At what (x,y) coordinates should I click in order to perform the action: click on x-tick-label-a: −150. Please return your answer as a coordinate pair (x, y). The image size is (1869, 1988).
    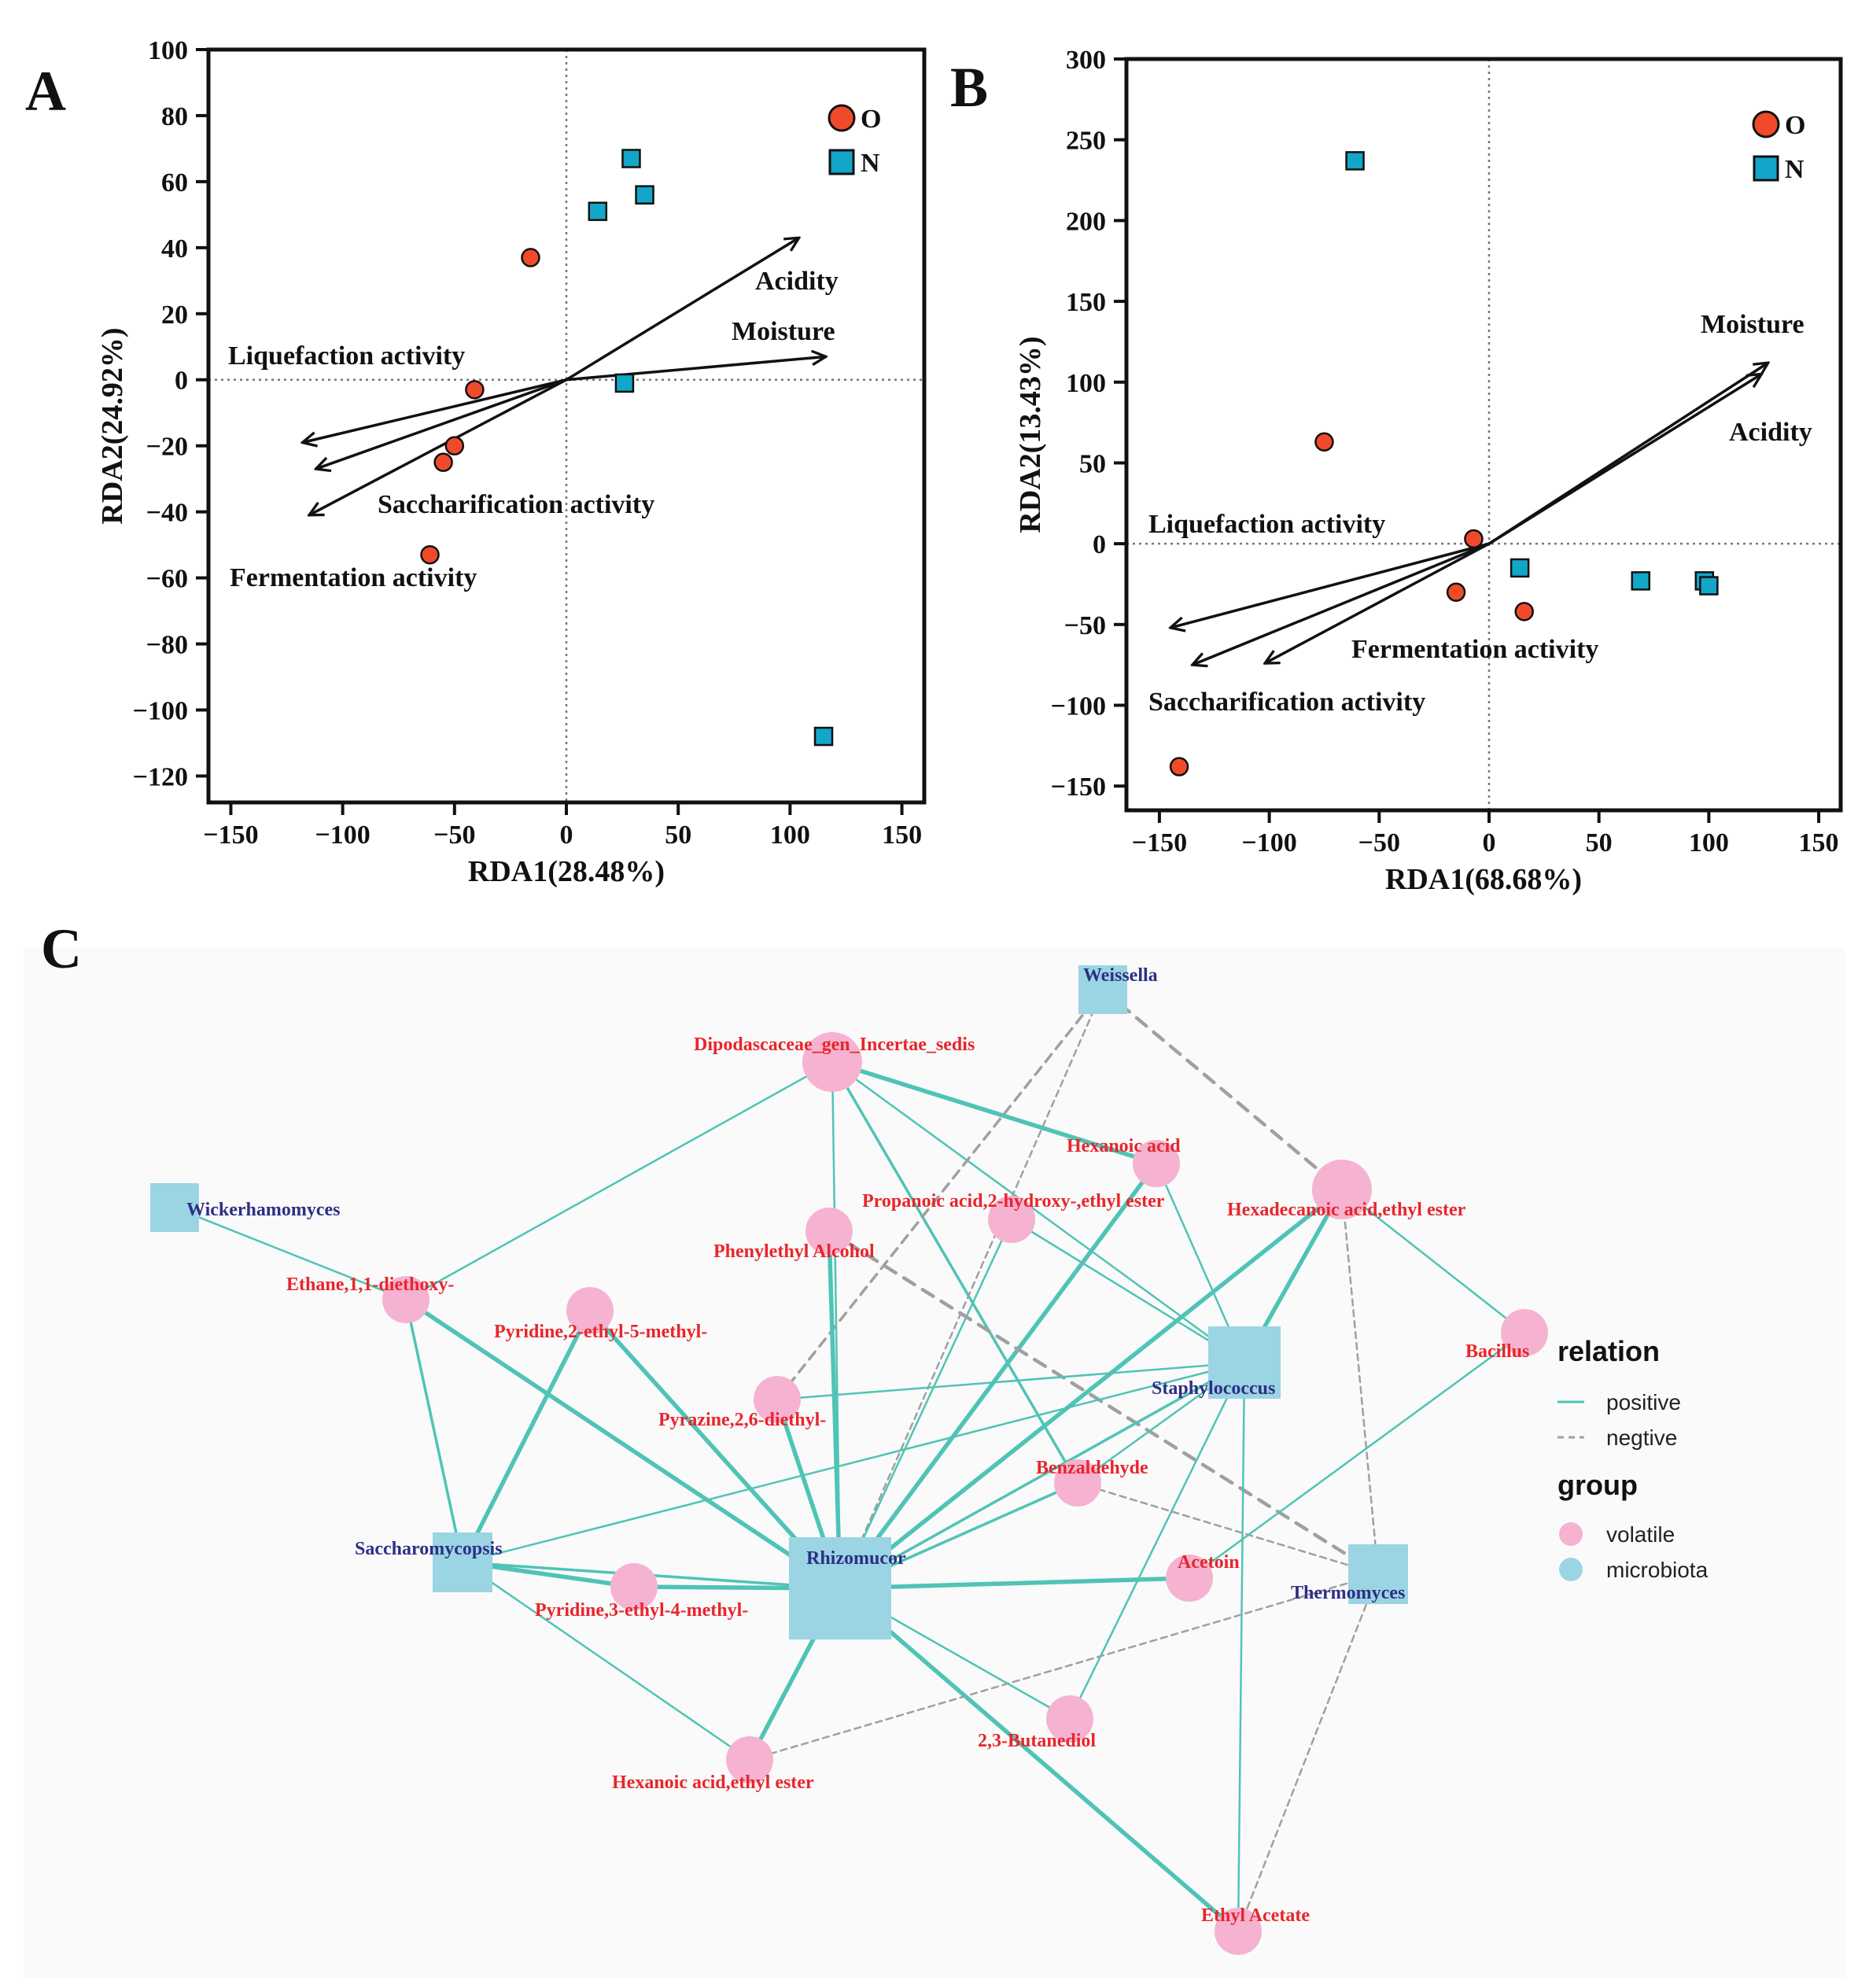
    Looking at the image, I should click on (231, 835).